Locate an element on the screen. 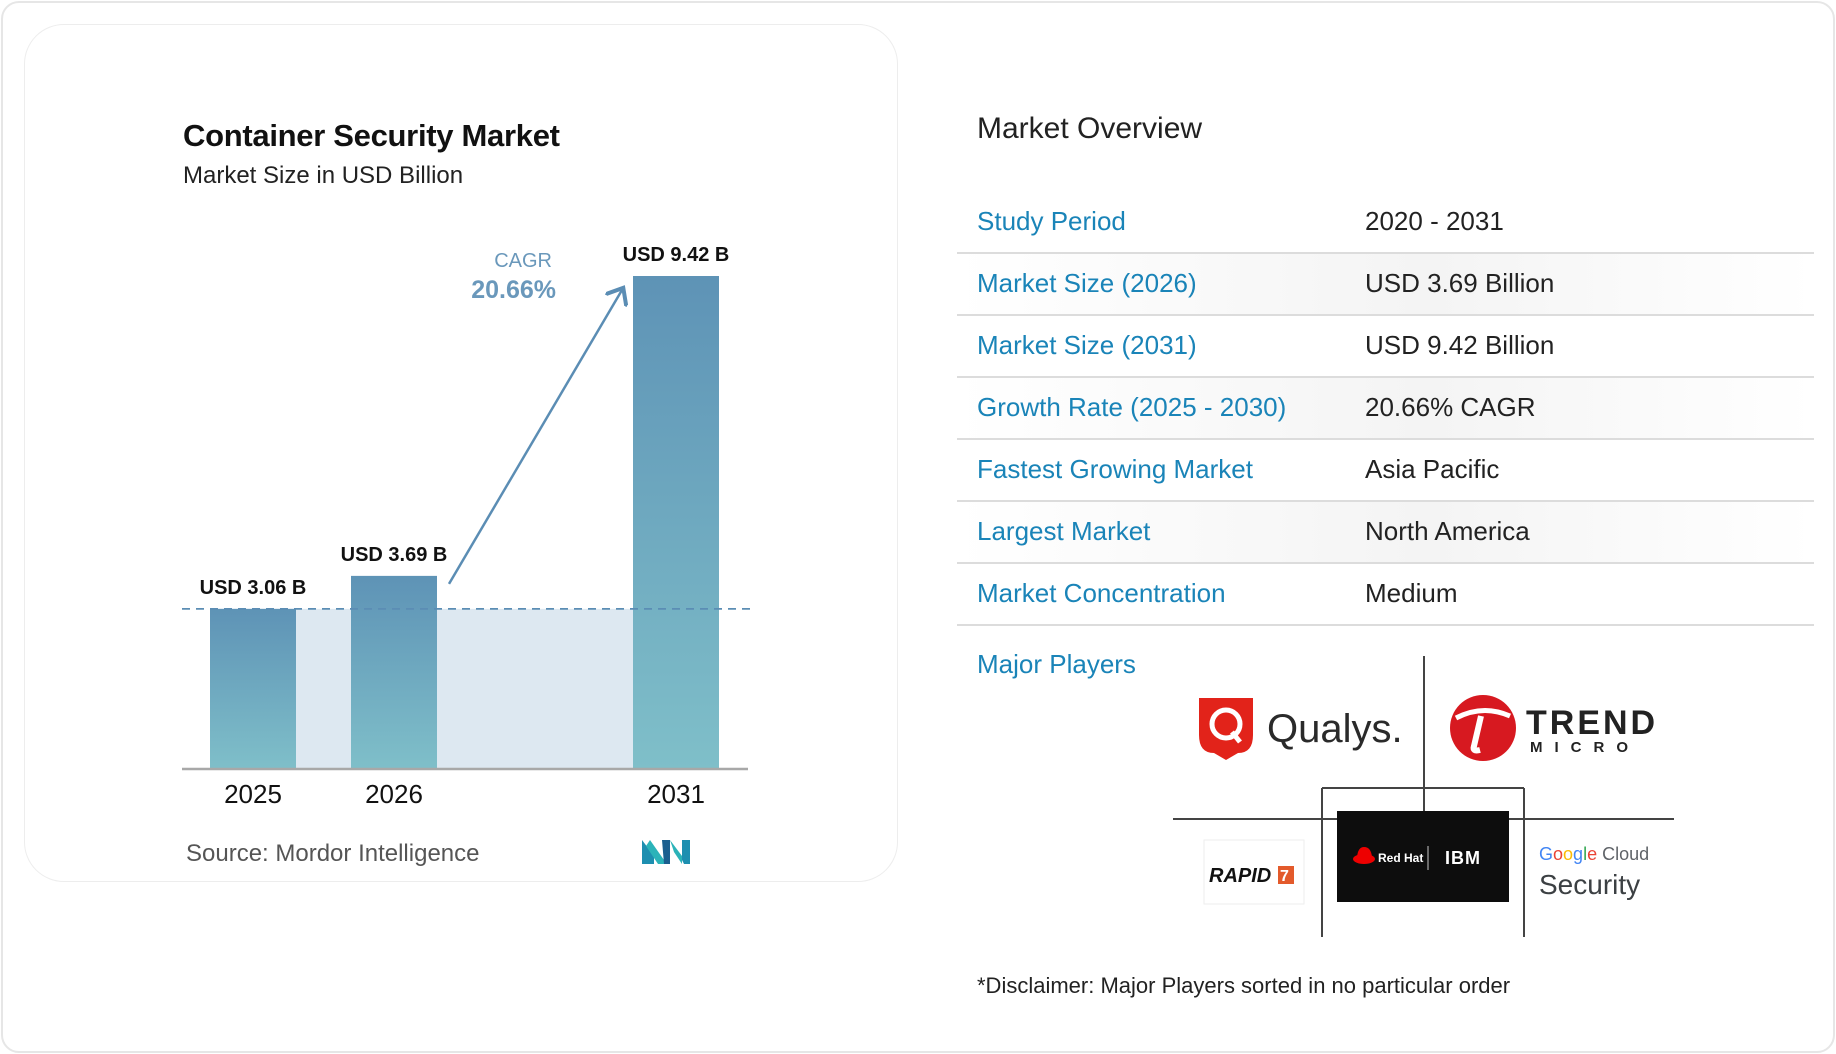 The height and width of the screenshot is (1054, 1836). overview-value: North America is located at coordinates (1447, 531).